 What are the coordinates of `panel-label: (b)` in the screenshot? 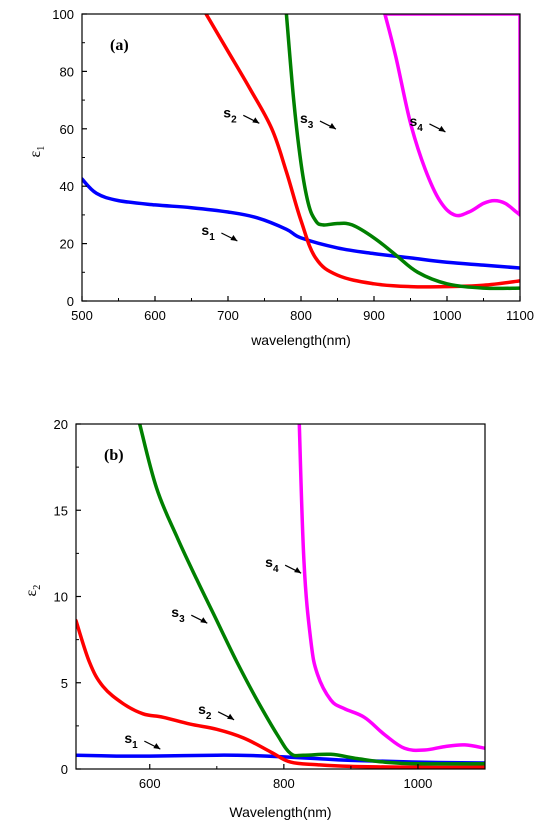 It's located at (114, 455).